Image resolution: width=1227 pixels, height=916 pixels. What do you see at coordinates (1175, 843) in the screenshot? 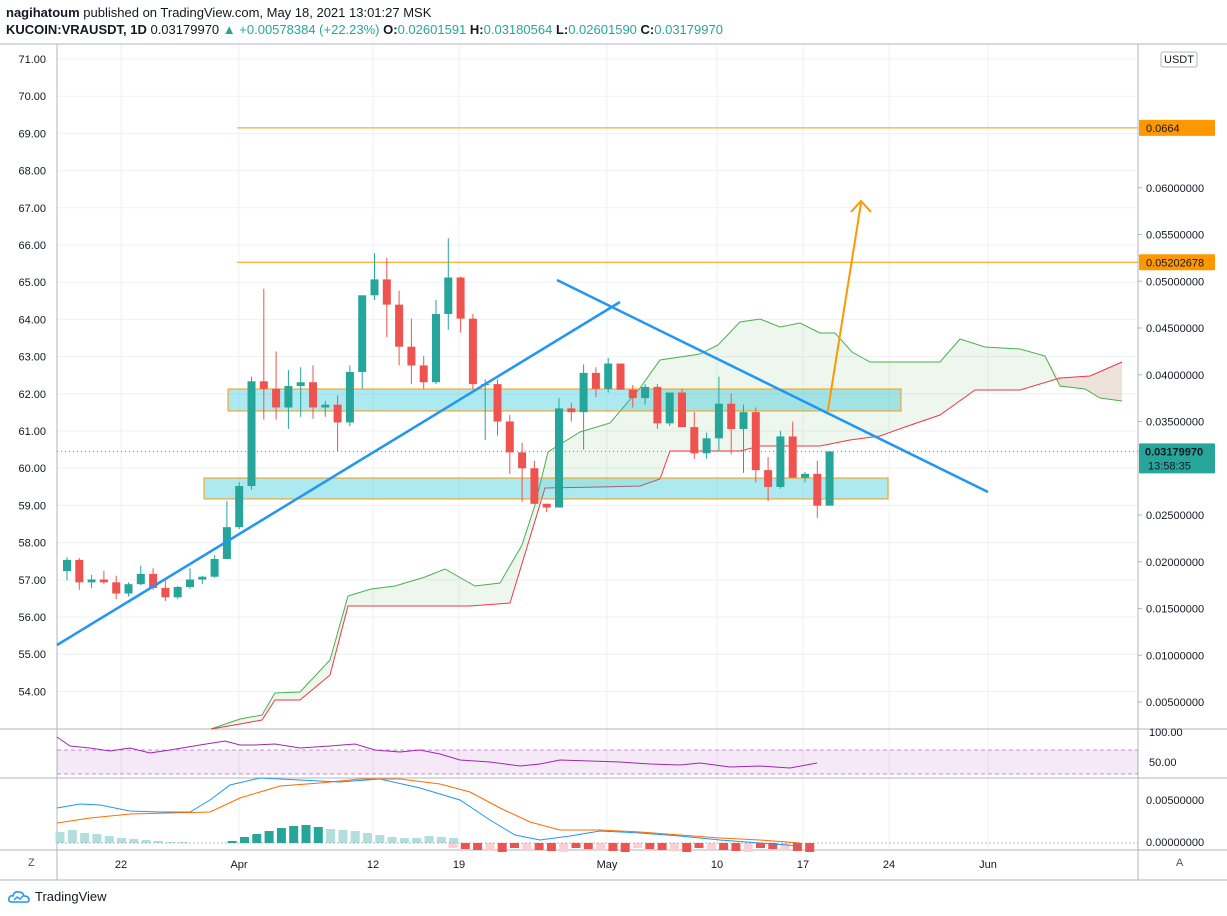
I see `macd-axis-label: 0.00000000` at bounding box center [1175, 843].